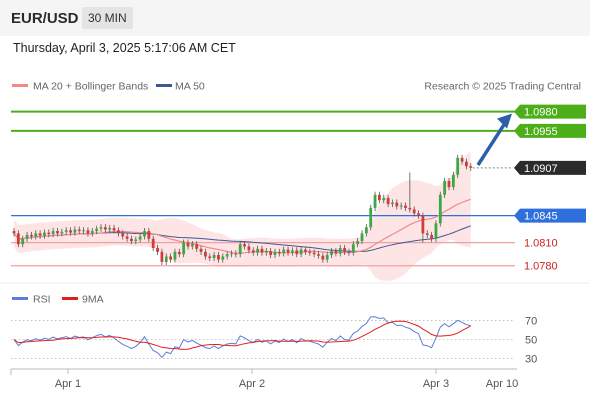  Describe the element at coordinates (531, 322) in the screenshot. I see `rsi-level-label: 70` at that location.